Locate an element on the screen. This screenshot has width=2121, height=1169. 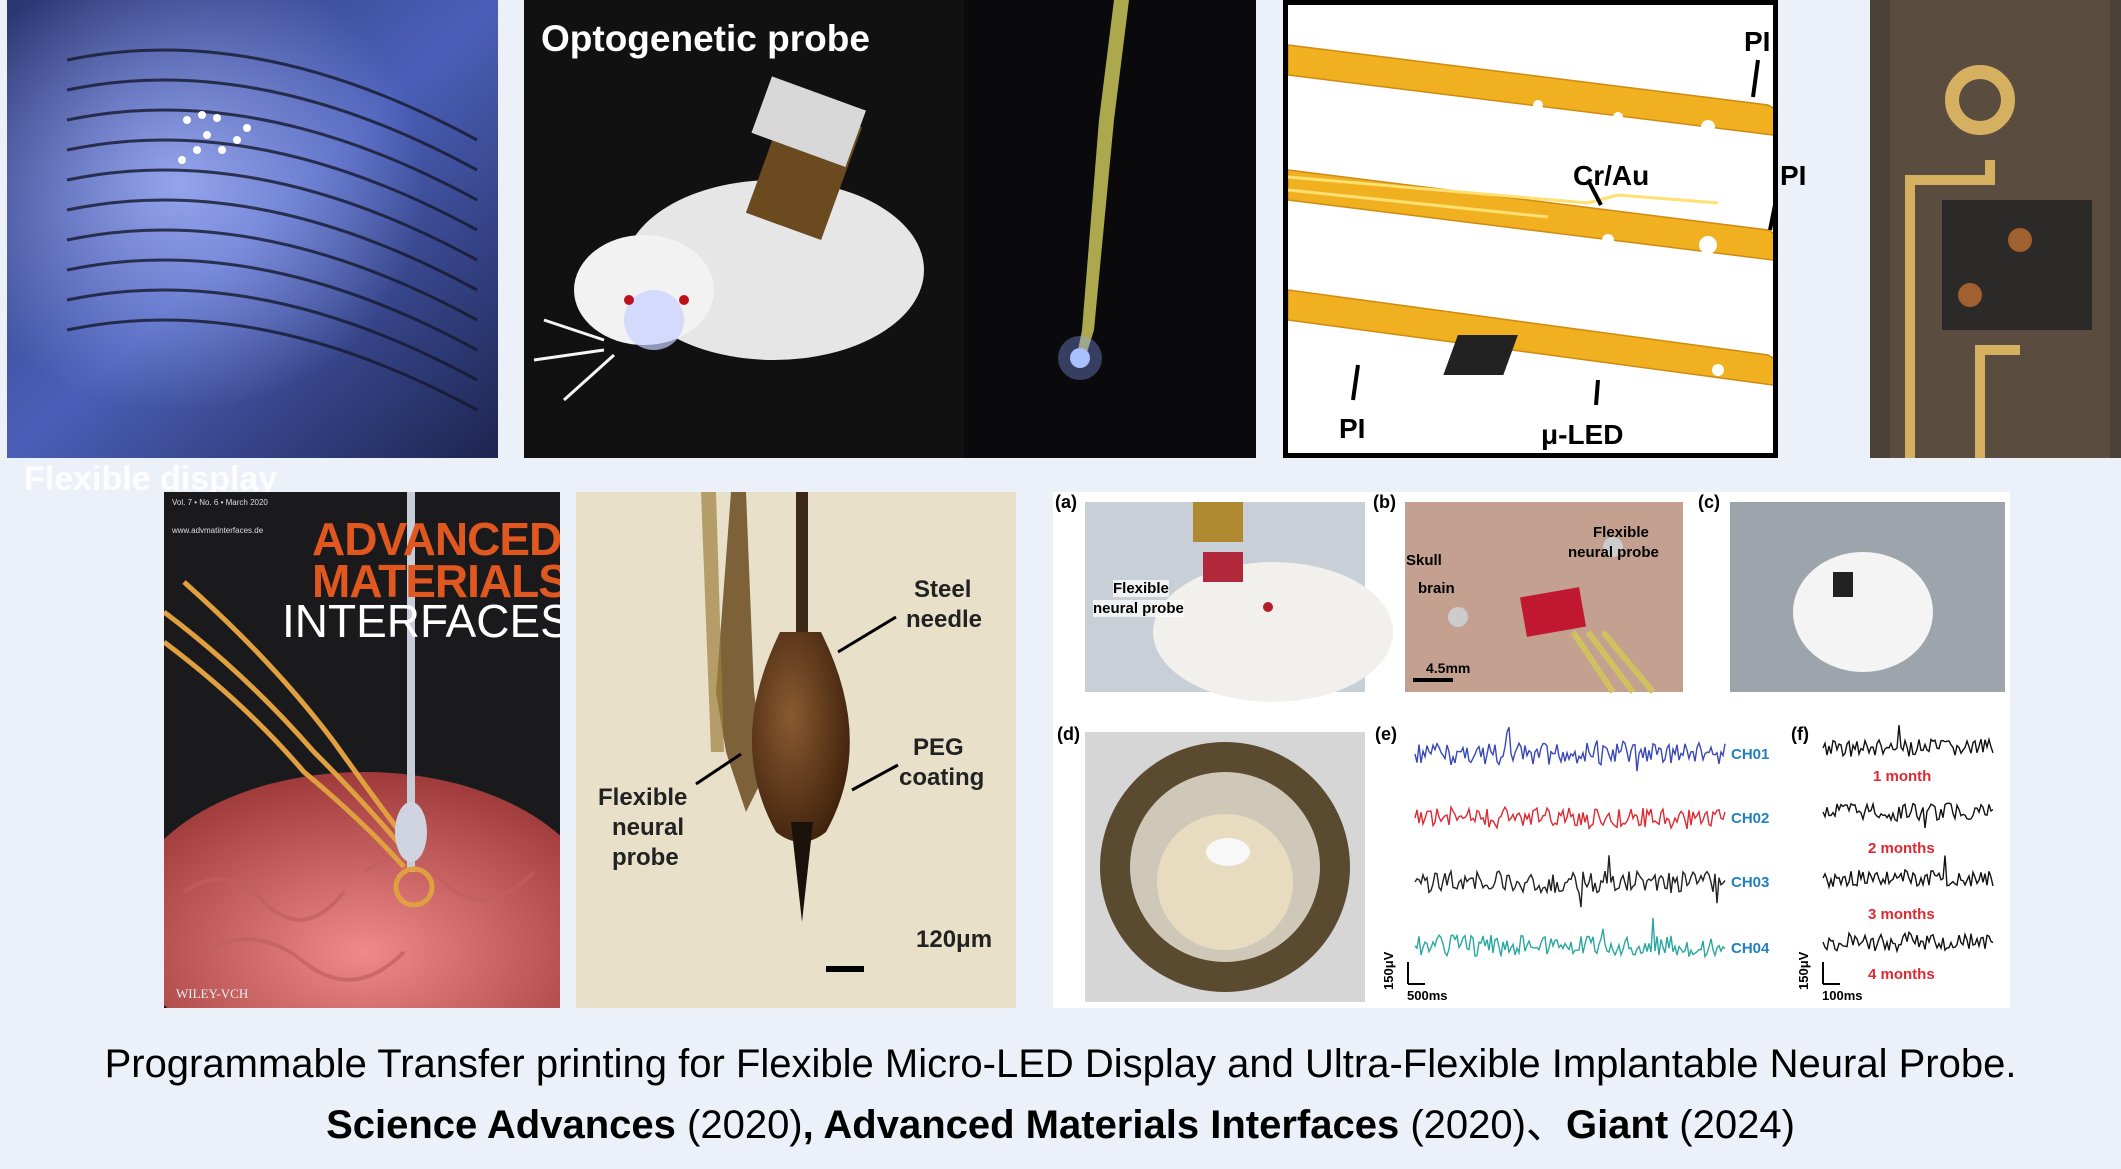
b-brain-label: brain is located at coordinates (1436, 588).